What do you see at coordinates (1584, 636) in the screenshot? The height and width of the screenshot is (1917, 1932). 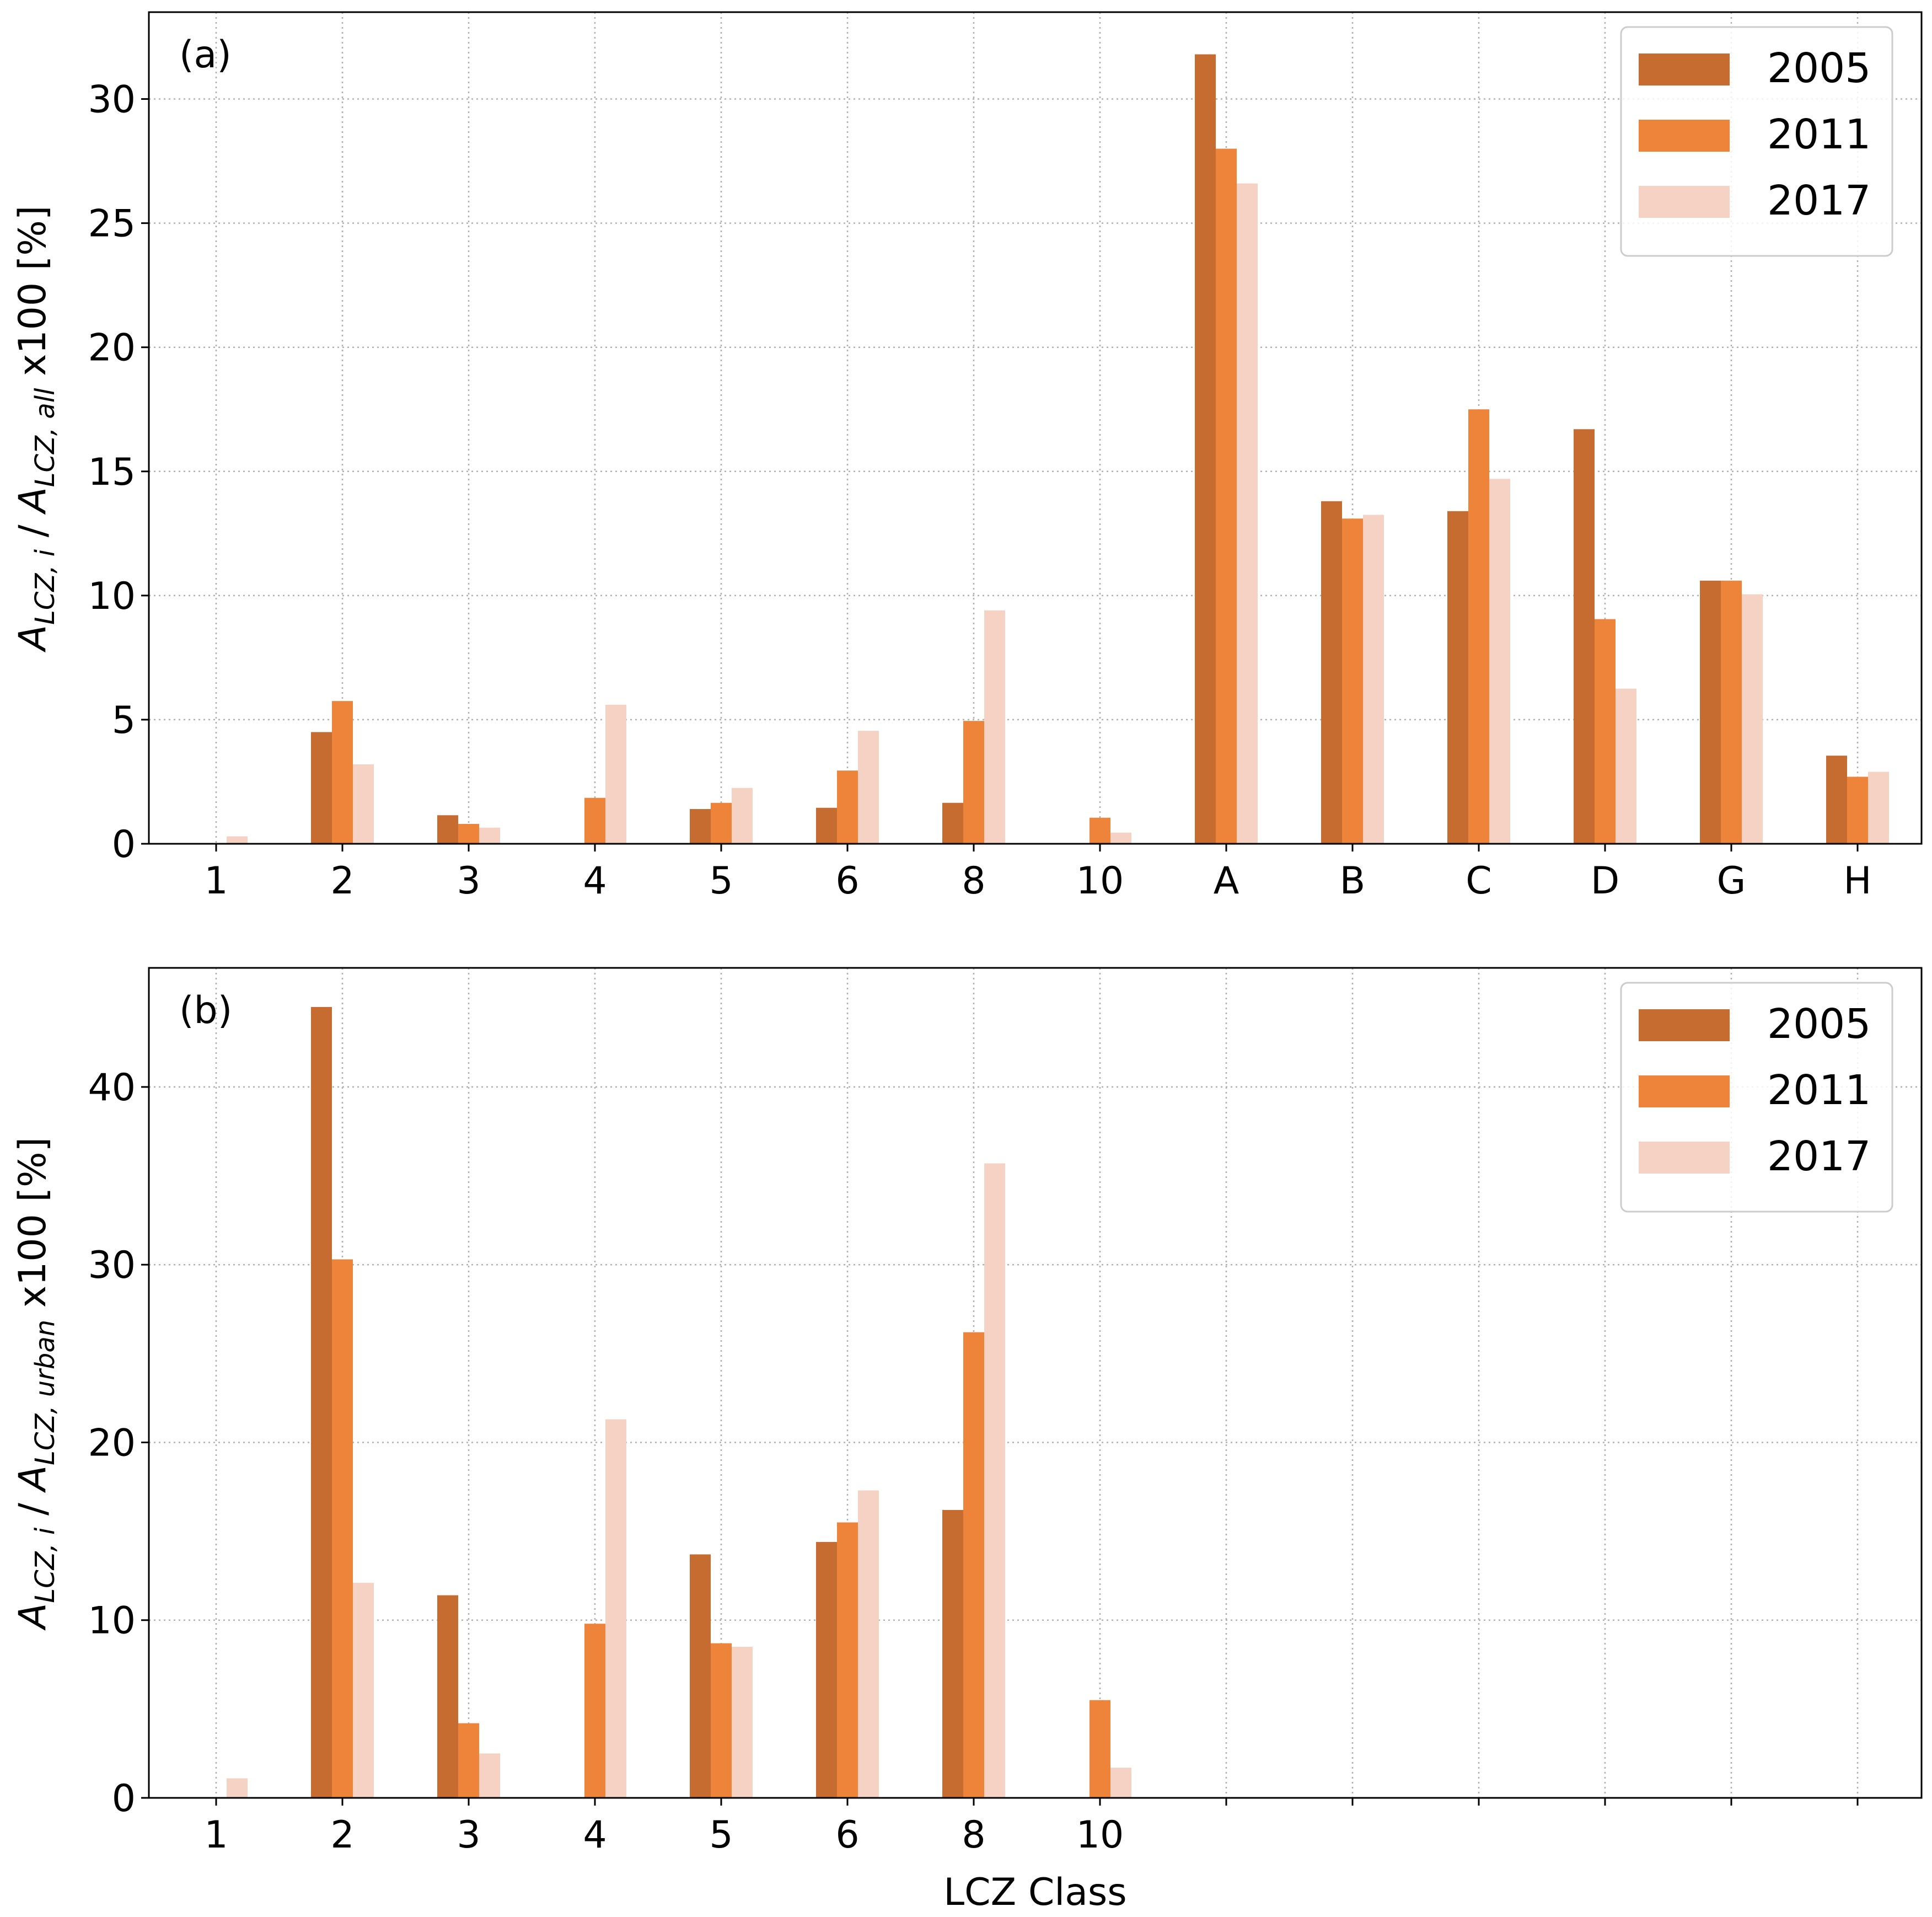 I see `bar-2005-D: 2005: 16.7` at bounding box center [1584, 636].